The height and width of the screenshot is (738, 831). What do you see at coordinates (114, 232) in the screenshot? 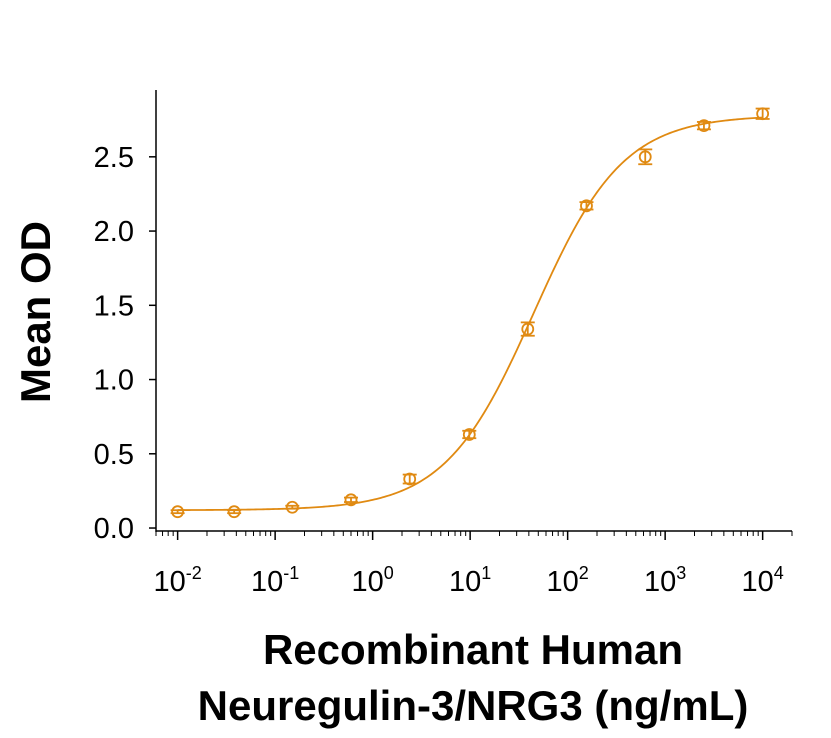
I see `y-tick-label-4: 2.0` at bounding box center [114, 232].